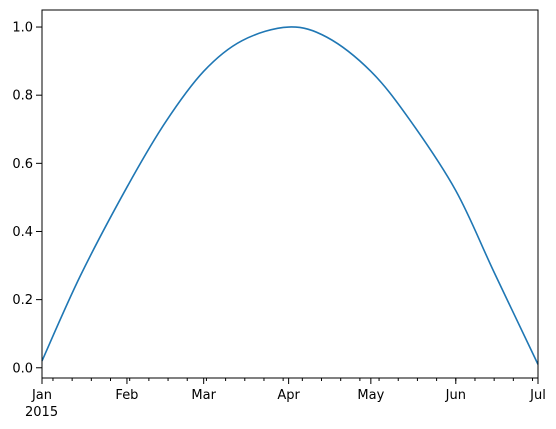 The height and width of the screenshot is (429, 556). Describe the element at coordinates (288, 395) in the screenshot. I see `x-tick-label: Apr` at that location.